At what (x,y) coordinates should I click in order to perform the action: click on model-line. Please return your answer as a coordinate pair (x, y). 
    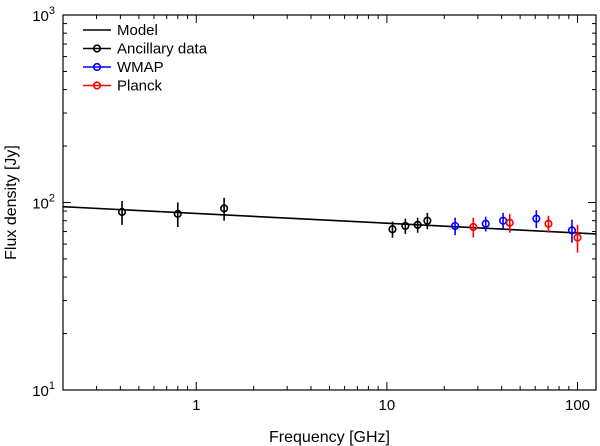
    Looking at the image, I should click on (329, 220).